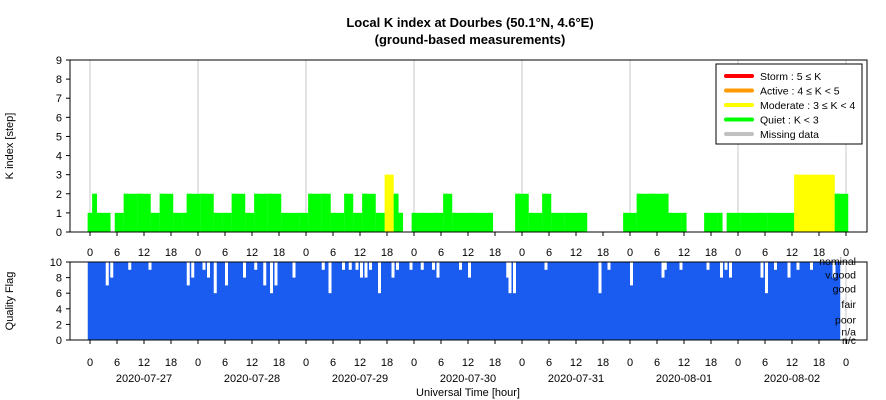  Describe the element at coordinates (848, 332) in the screenshot. I see `quality-level-label: n/a` at that location.